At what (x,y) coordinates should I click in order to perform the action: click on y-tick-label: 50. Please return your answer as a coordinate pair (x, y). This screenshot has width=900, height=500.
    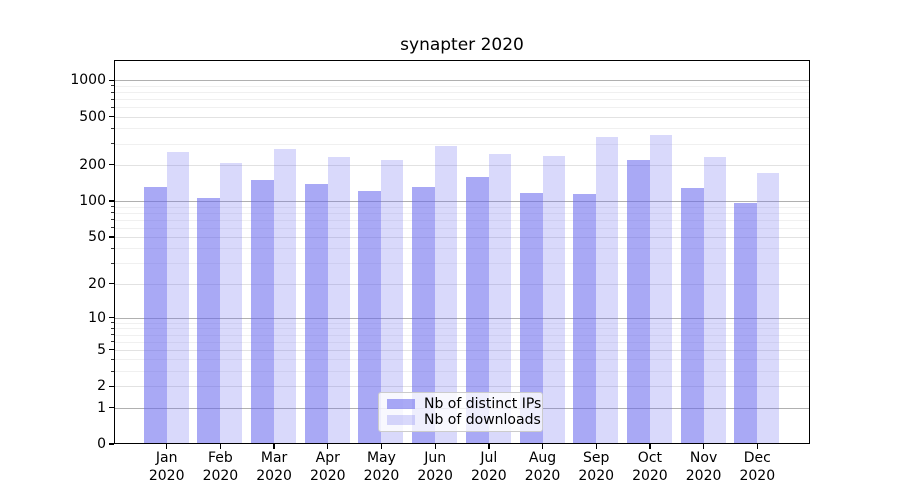
    Looking at the image, I should click on (97, 236).